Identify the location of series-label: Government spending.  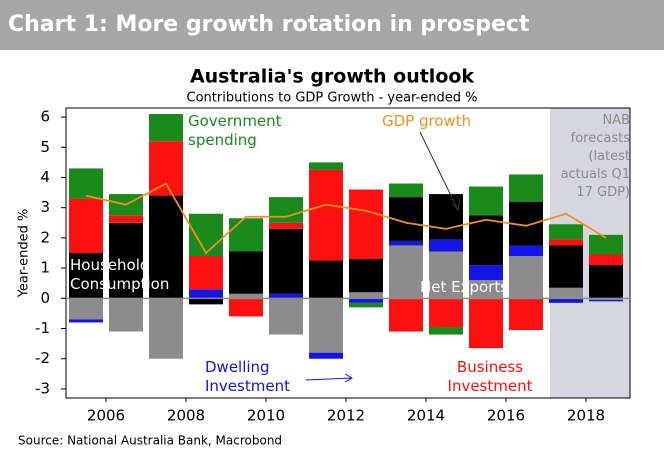
(235, 130).